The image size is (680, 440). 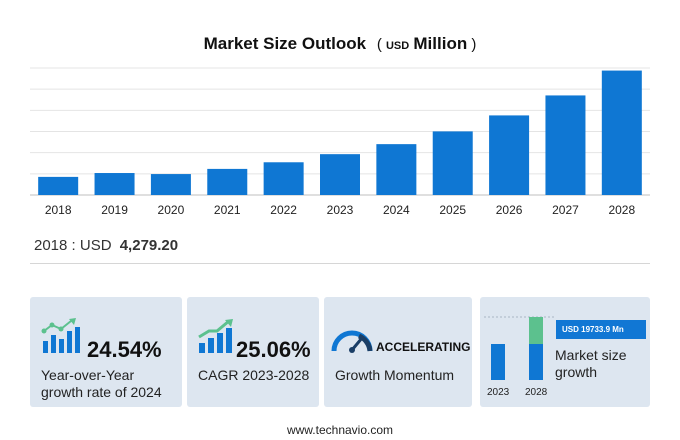 What do you see at coordinates (114, 184) in the screenshot?
I see `bar-2019` at bounding box center [114, 184].